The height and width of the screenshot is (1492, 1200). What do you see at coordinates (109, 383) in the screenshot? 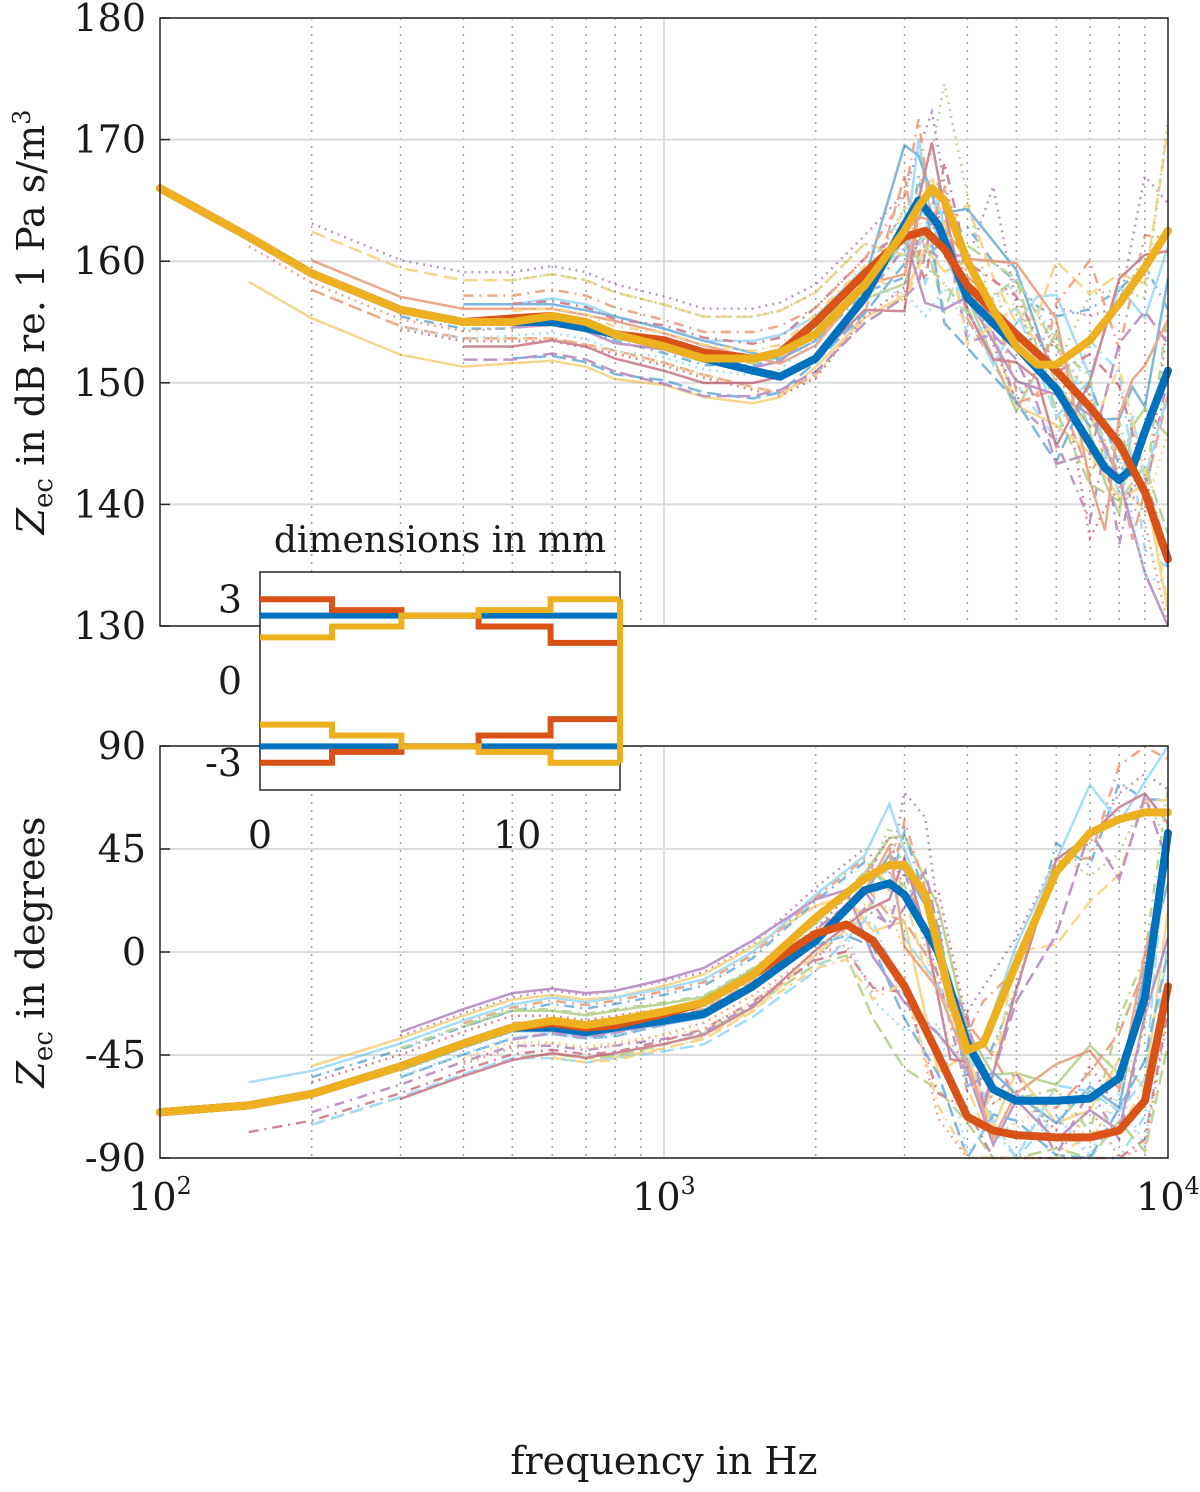
I see `y-tick-label: 150` at bounding box center [109, 383].